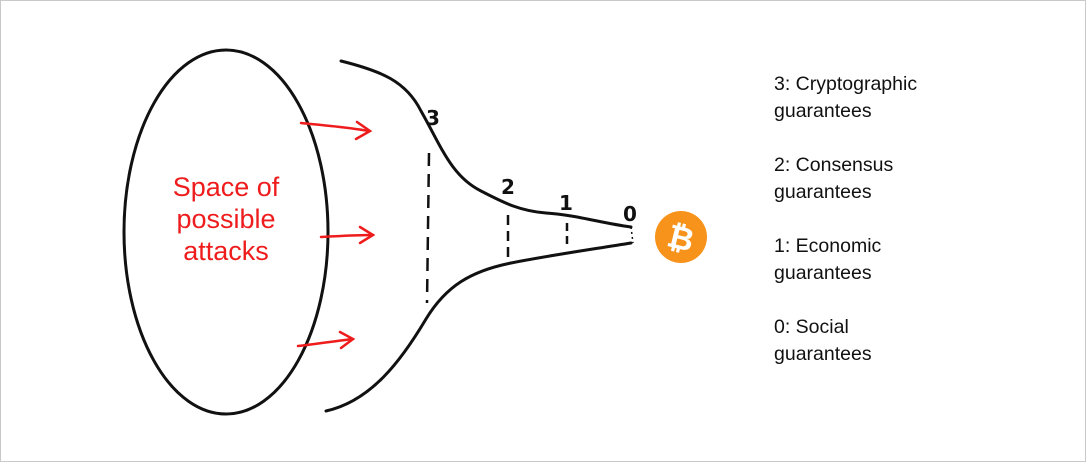 This screenshot has height=462, width=1086. Describe the element at coordinates (336, 130) in the screenshot. I see `attack-arrow-top` at that location.